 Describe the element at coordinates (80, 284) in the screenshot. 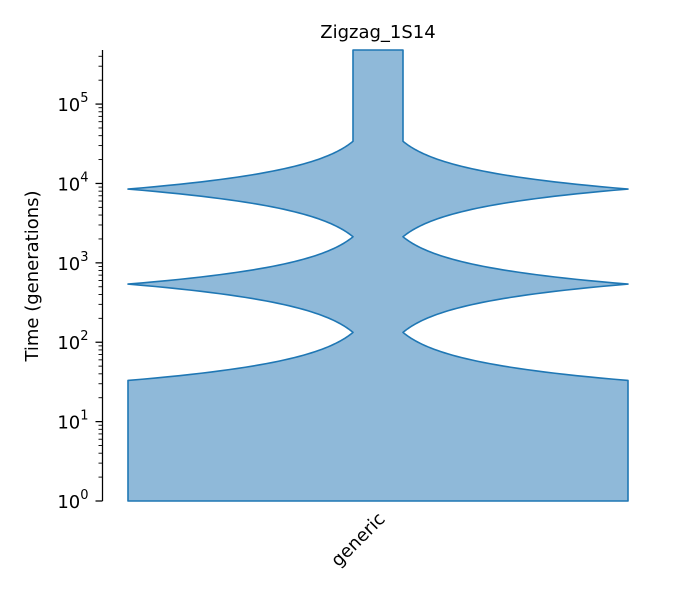

I see `y-axis-ticks: 10⁰ 10¹ 10² 10³ 10⁴ 10⁵` at that location.